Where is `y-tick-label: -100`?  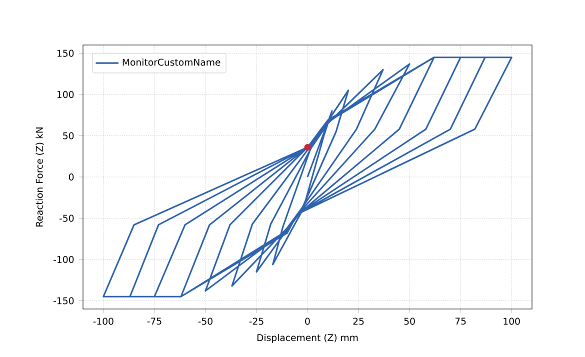 y-tick-label: -100 is located at coordinates (64, 260).